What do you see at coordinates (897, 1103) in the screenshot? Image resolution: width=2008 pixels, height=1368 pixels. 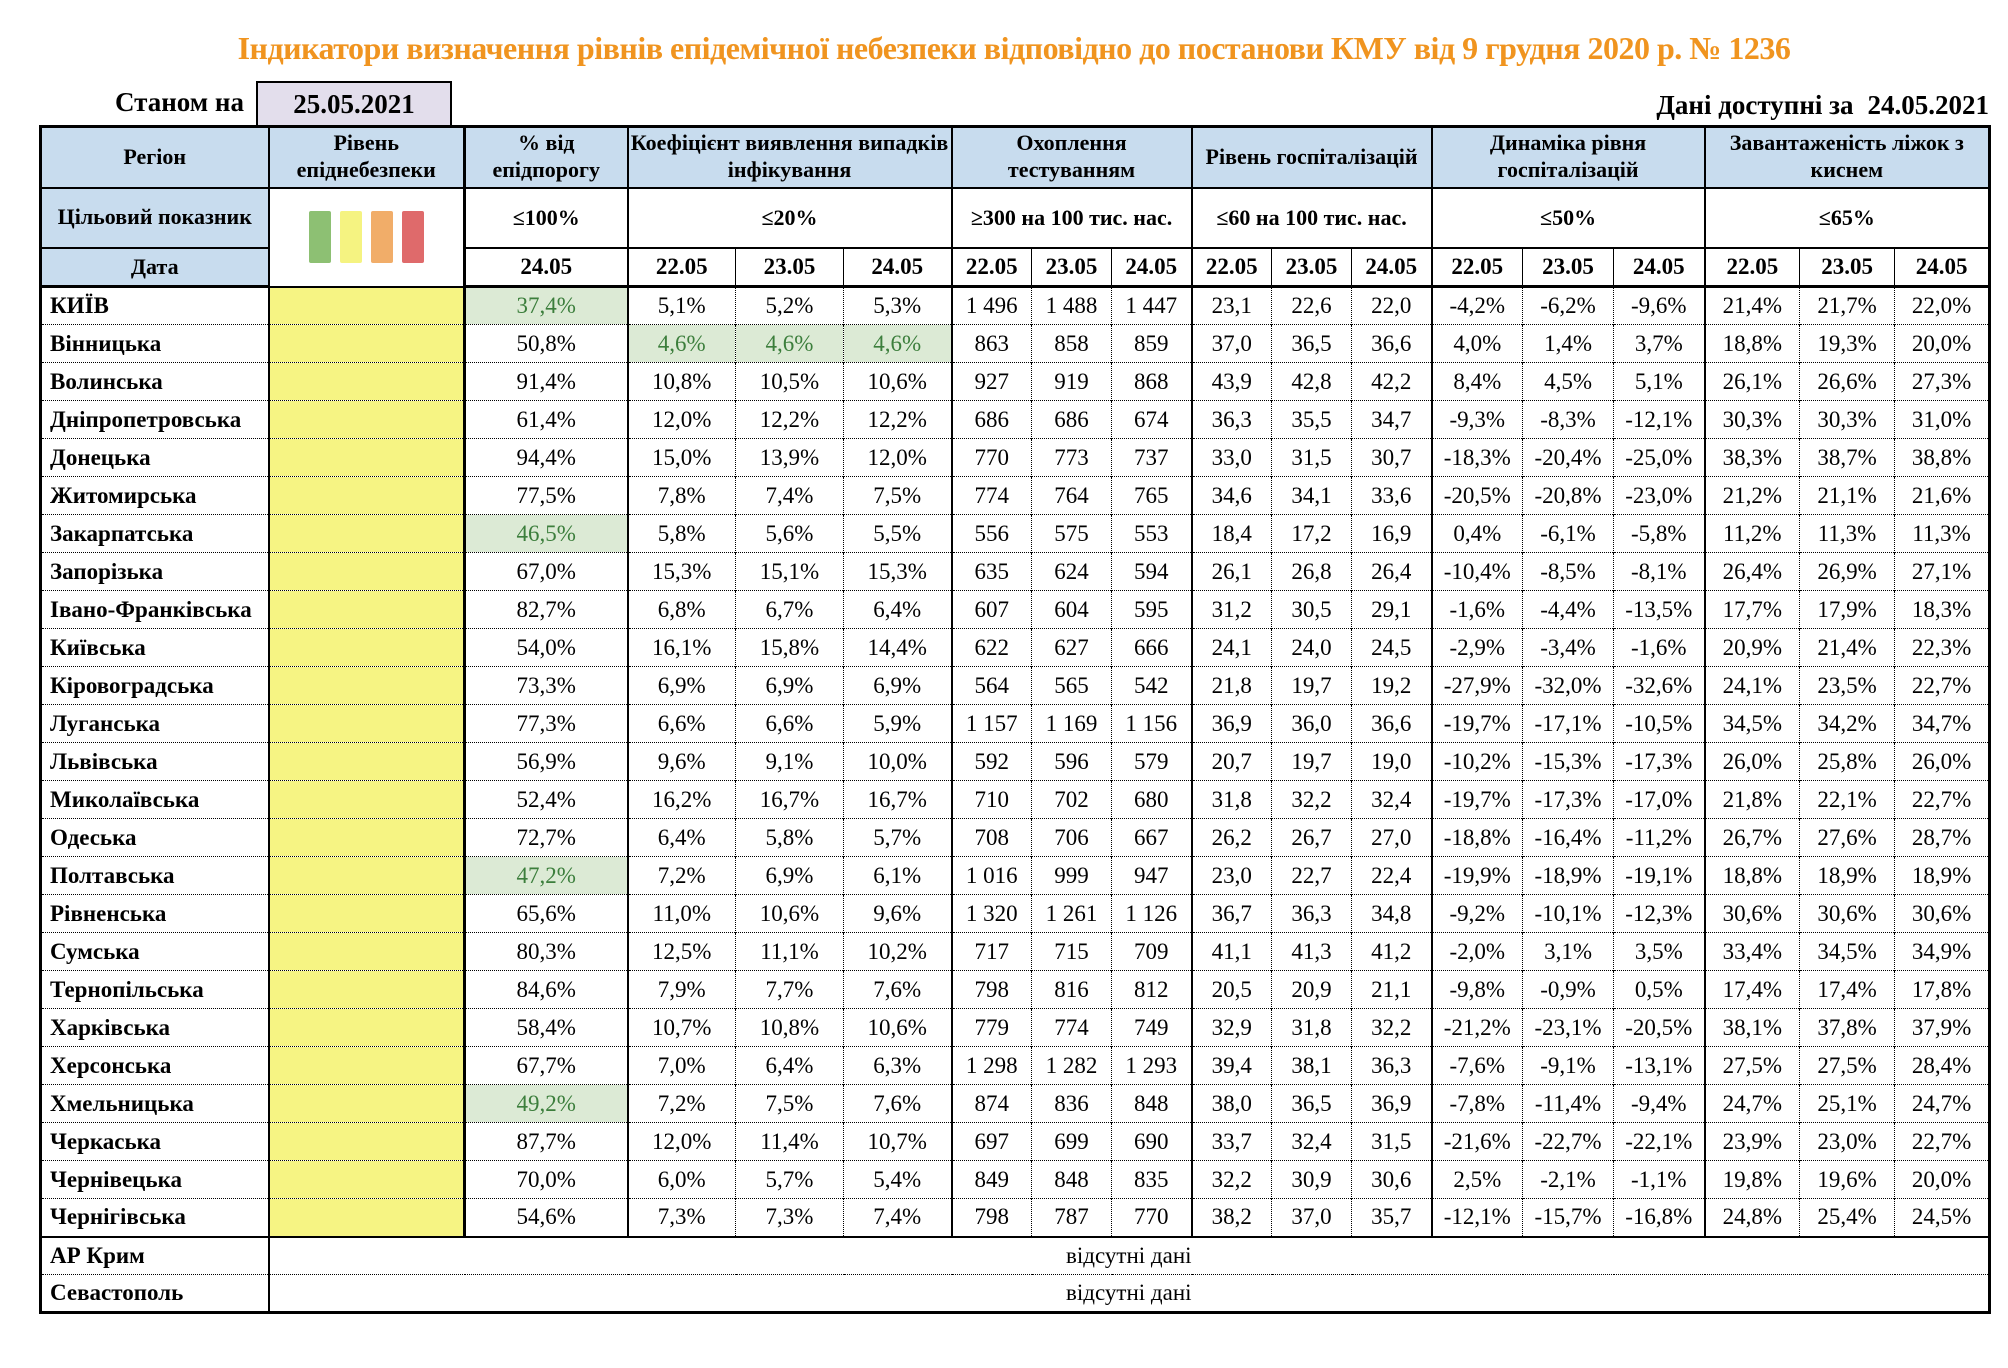 I see `value-cell: 7,6%` at bounding box center [897, 1103].